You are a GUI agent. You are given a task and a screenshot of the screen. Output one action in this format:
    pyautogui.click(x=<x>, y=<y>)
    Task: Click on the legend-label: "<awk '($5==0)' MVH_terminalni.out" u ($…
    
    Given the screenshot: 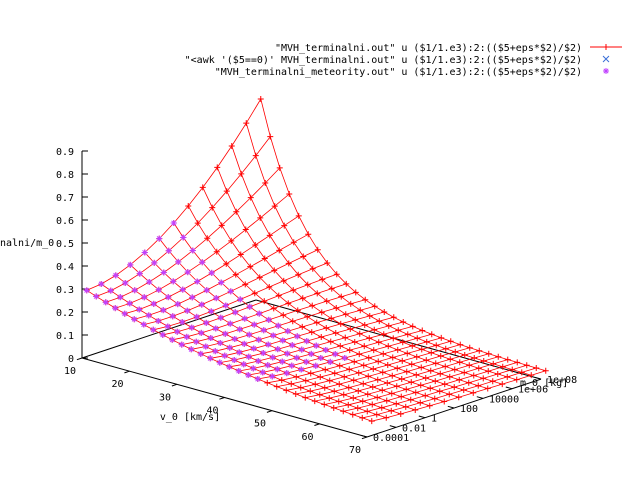 What is the action you would take?
    pyautogui.click(x=383, y=60)
    